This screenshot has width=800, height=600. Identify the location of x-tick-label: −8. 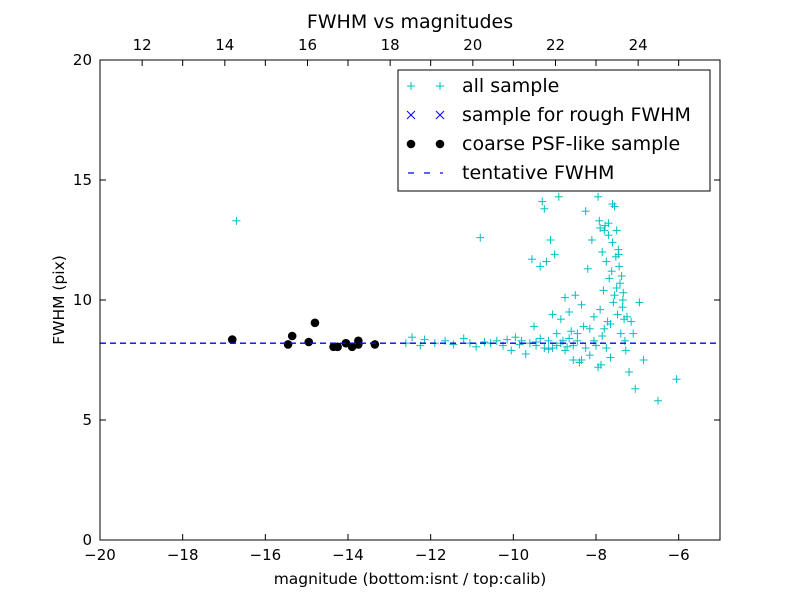
(596, 555).